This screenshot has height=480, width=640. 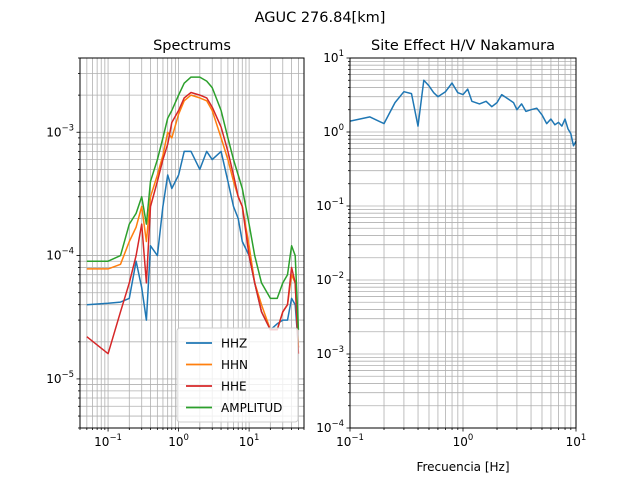 I want to click on hv-ytick-label: 10⁻³, so click(x=330, y=353).